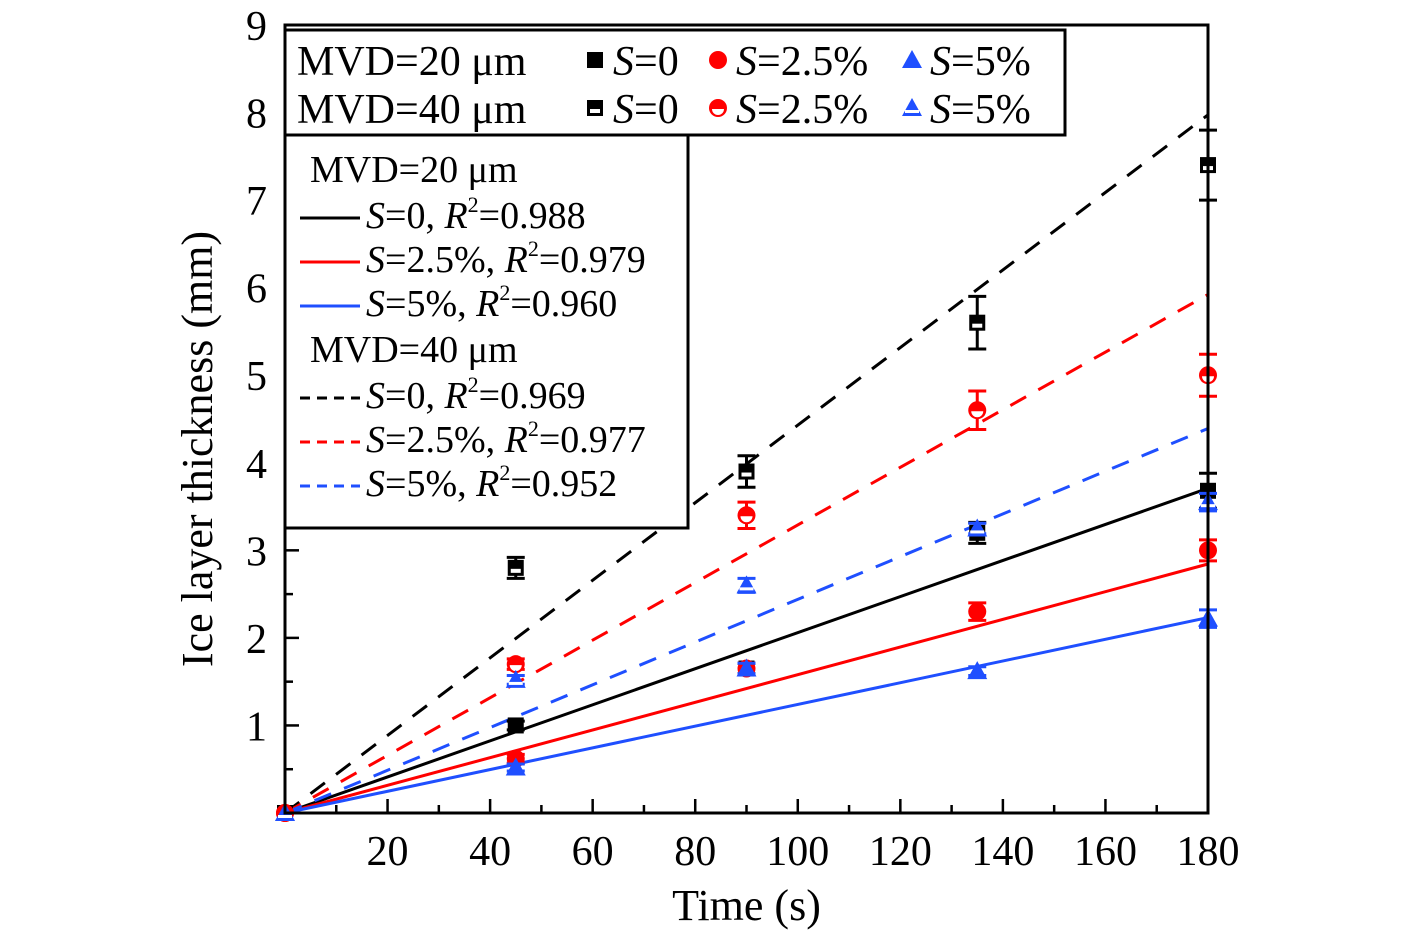 This screenshot has width=1419, height=936. I want to click on legend-entry: S=2.5%, so click(802, 62).